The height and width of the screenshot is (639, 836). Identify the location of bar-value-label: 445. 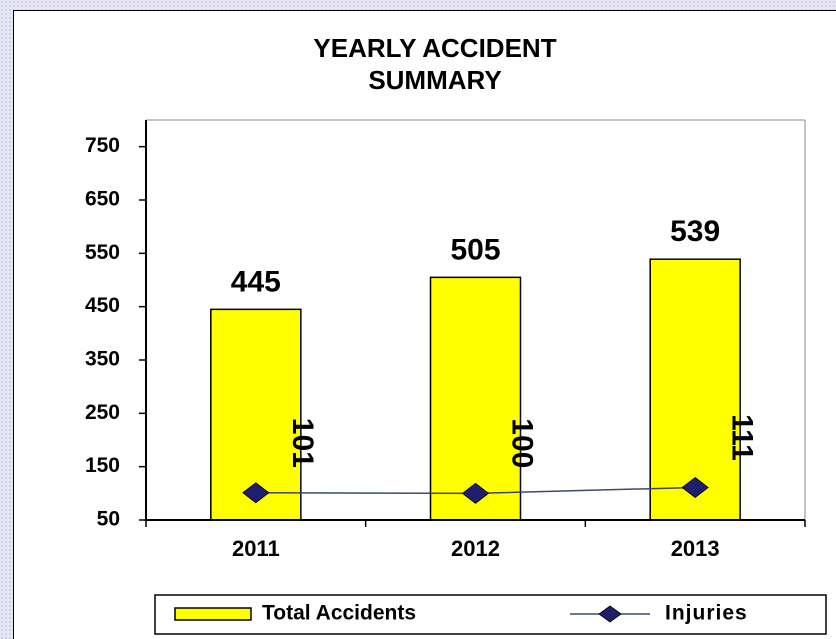
(256, 281).